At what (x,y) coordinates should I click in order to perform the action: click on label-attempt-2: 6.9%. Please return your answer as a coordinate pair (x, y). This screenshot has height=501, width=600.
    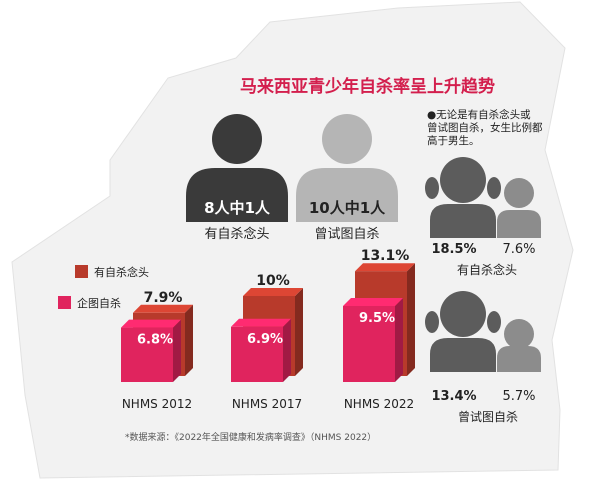
    Looking at the image, I should click on (265, 339).